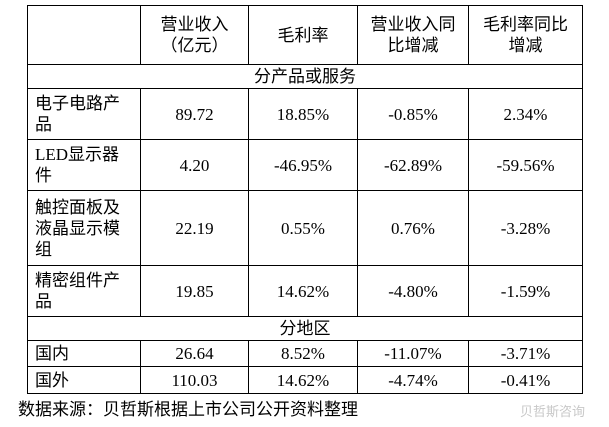  Describe the element at coordinates (525, 380) in the screenshot. I see `value-cell: -0.41%` at that location.